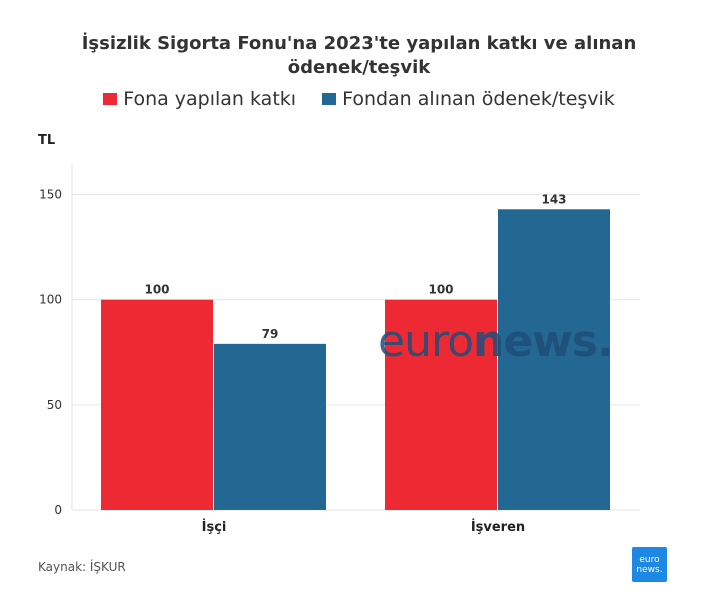  Describe the element at coordinates (649, 569) in the screenshot. I see `logo-line-2: news.` at that location.